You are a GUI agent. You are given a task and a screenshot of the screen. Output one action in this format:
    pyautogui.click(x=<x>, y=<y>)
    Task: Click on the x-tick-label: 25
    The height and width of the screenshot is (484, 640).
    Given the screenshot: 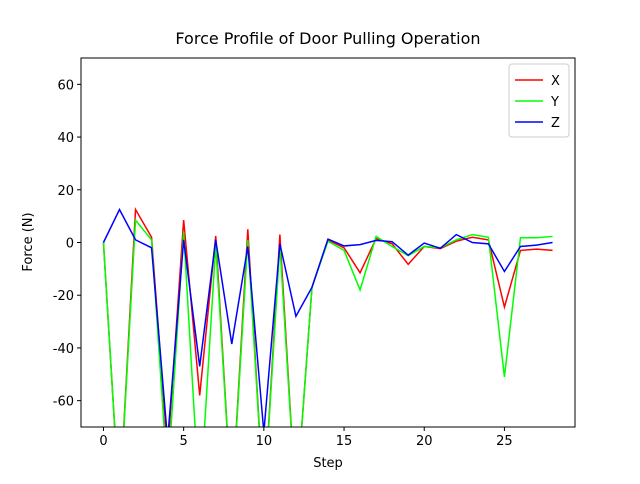 What is the action you would take?
    pyautogui.click(x=504, y=441)
    